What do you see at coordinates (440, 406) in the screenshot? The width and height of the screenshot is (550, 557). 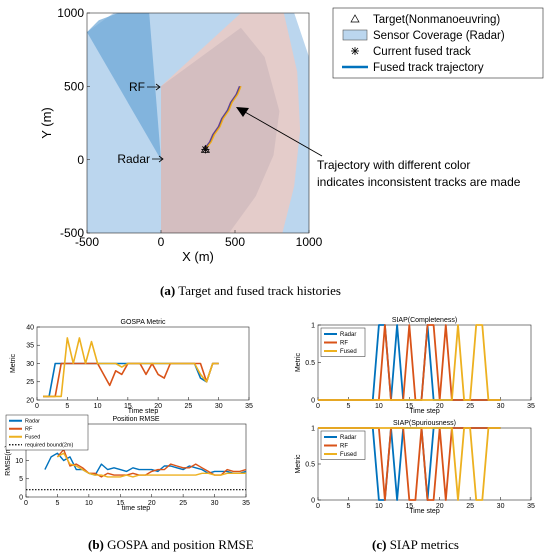 I see `siap-comp-xtick-label: 20` at bounding box center [440, 406].